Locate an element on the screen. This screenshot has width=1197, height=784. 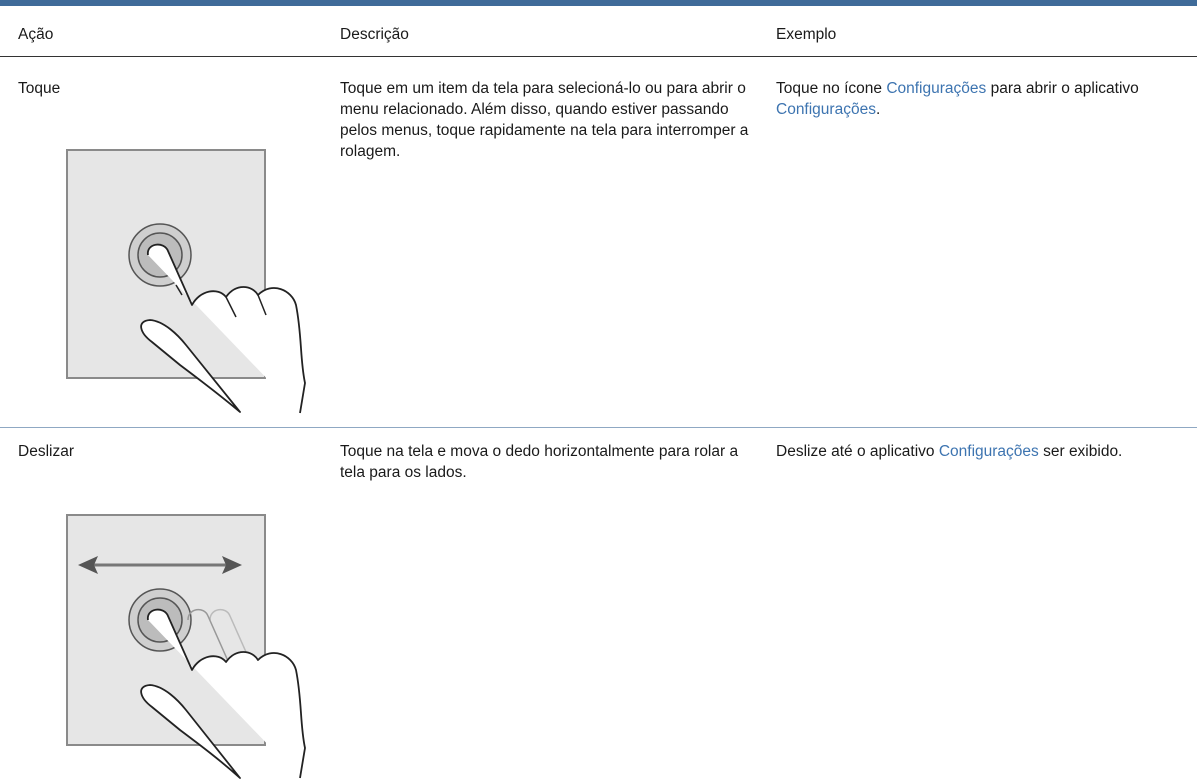
text: Deslize até o aplicativo is located at coordinates (857, 451).